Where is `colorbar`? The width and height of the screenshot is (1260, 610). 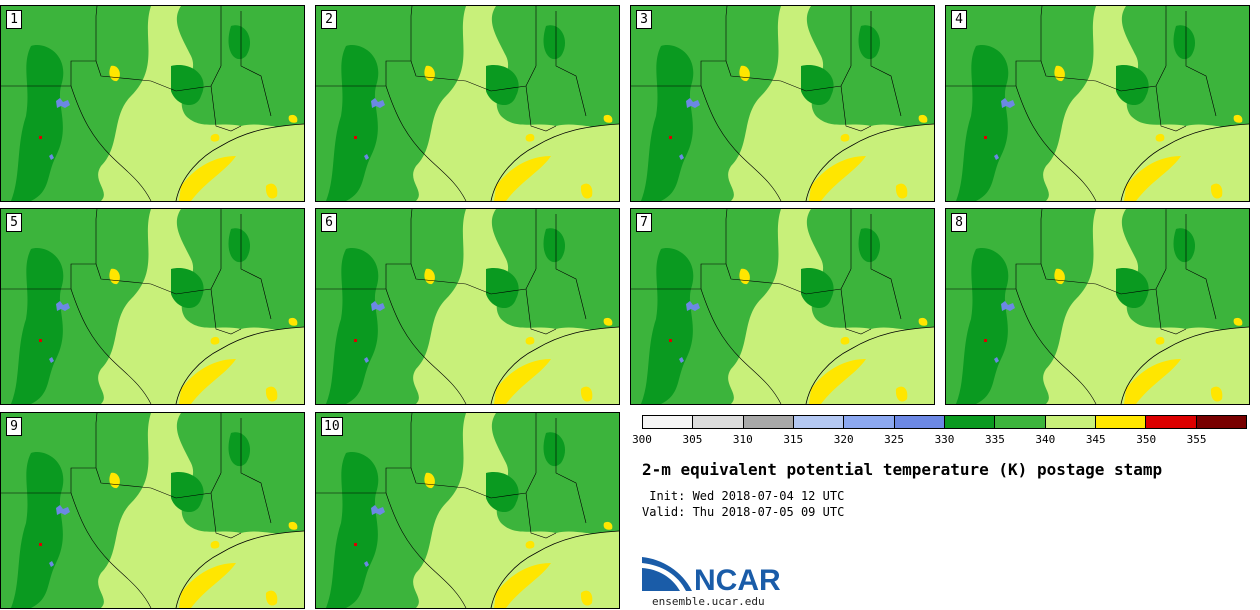
colorbar is located at coordinates (944, 422).